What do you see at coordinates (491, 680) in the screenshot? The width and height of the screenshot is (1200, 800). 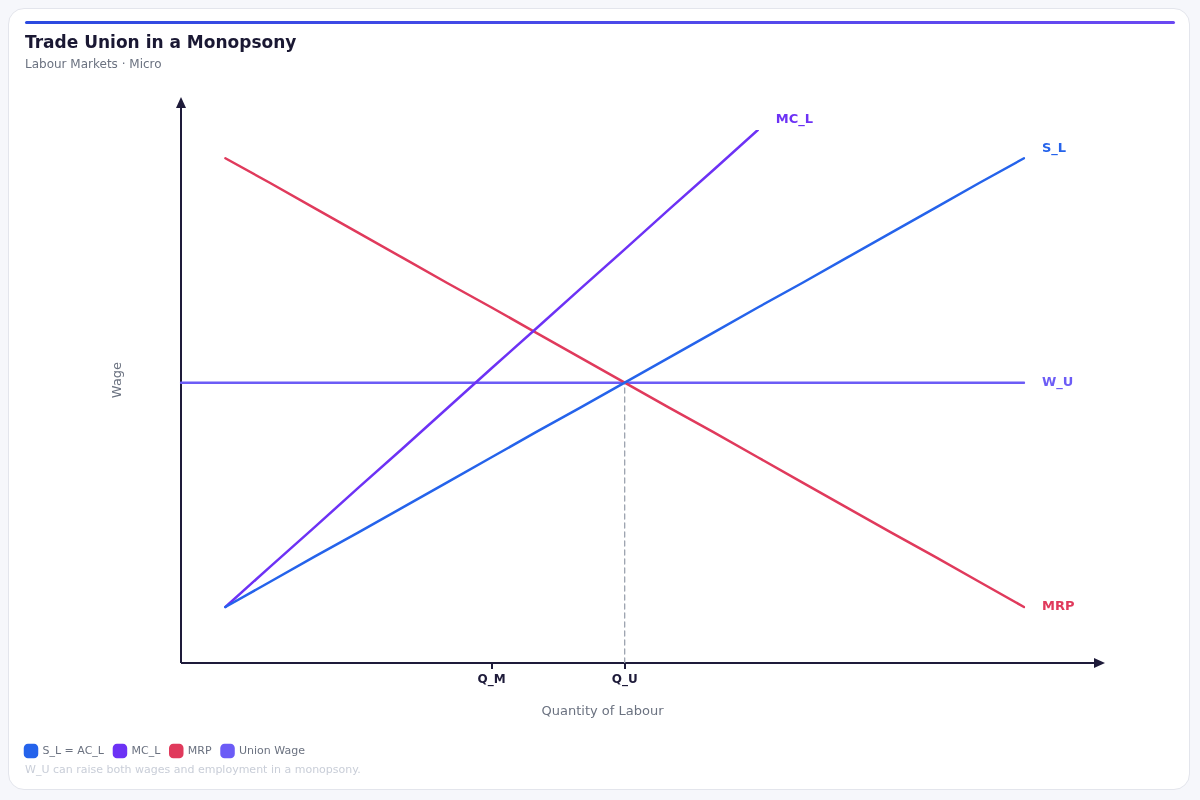 I see `x-tick-label: Q_M` at bounding box center [491, 680].